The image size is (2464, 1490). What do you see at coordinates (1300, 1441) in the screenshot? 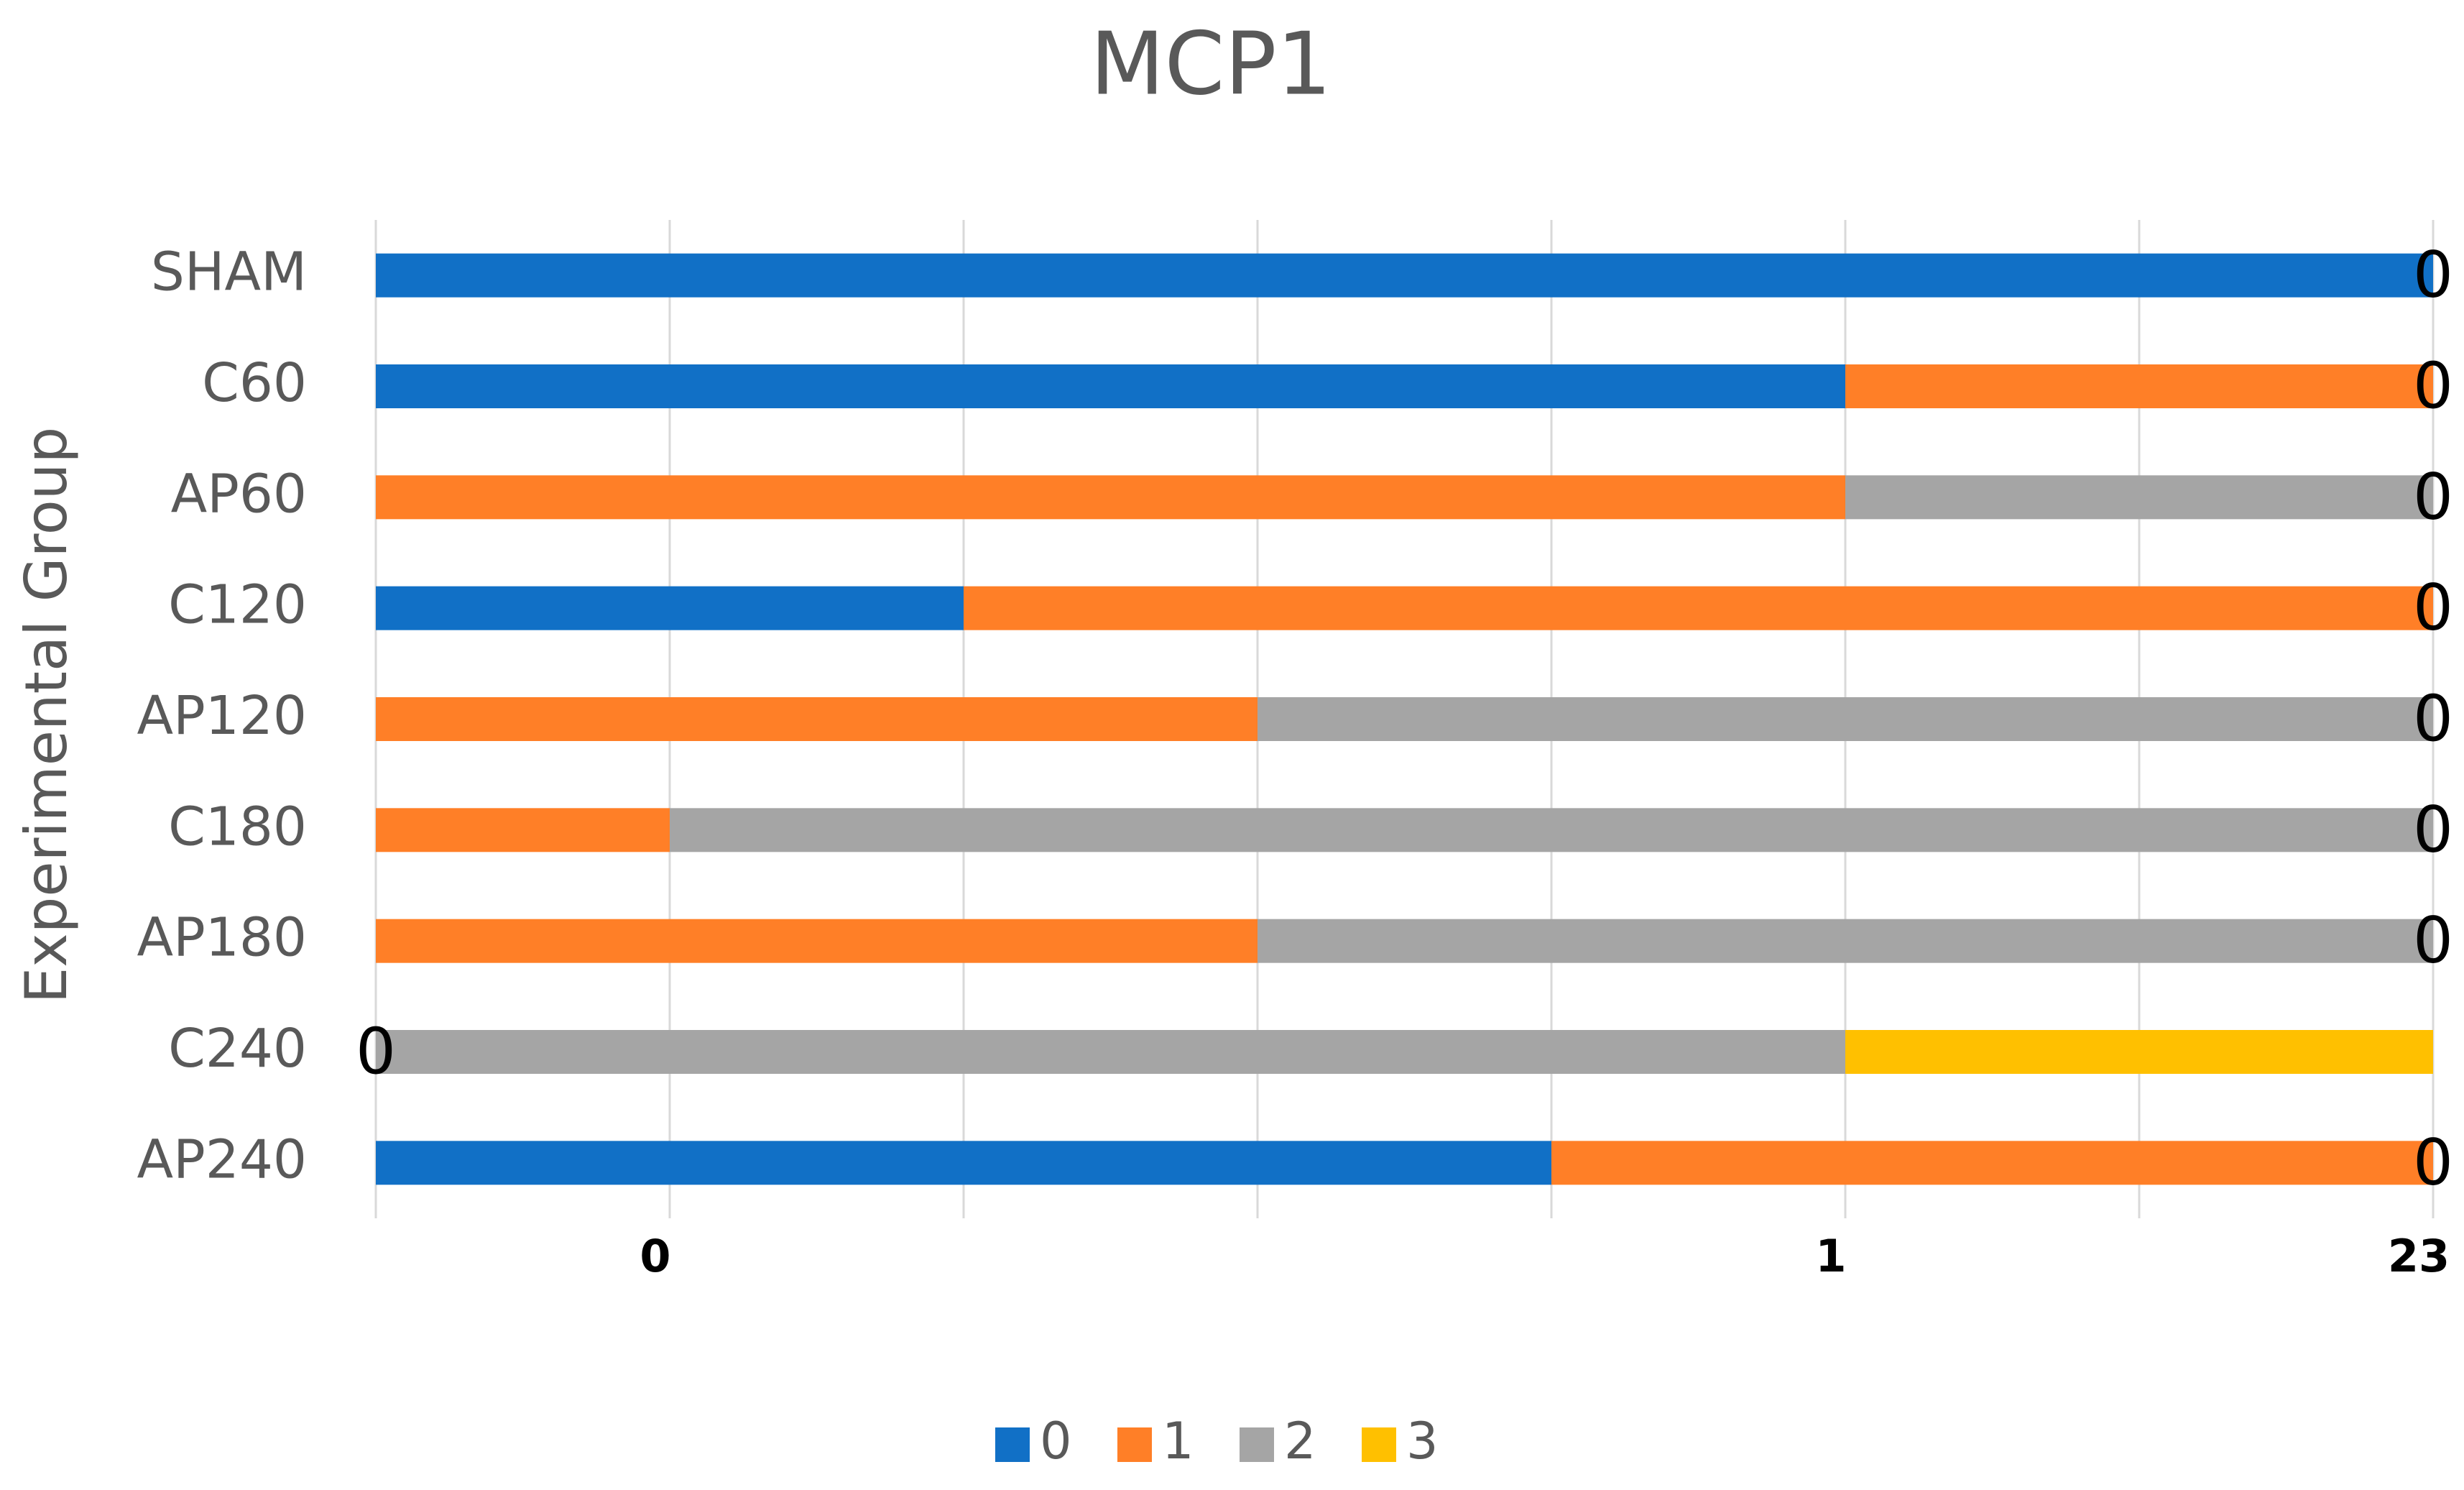
I see `legend-label: 2` at bounding box center [1300, 1441].